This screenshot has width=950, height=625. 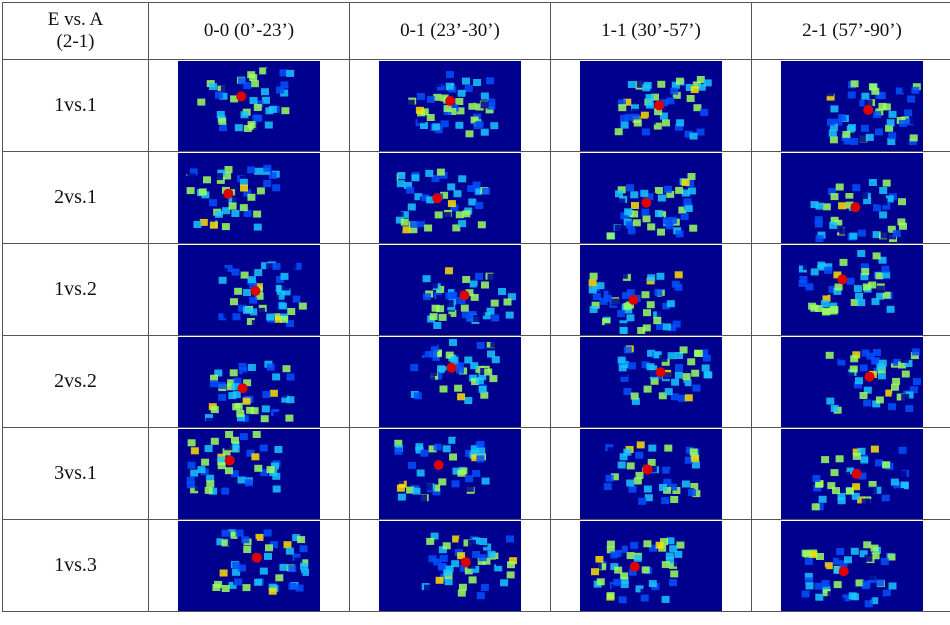 What do you see at coordinates (476, 105) in the screenshot?
I see `heatmap-row: 1vs.1` at bounding box center [476, 105].